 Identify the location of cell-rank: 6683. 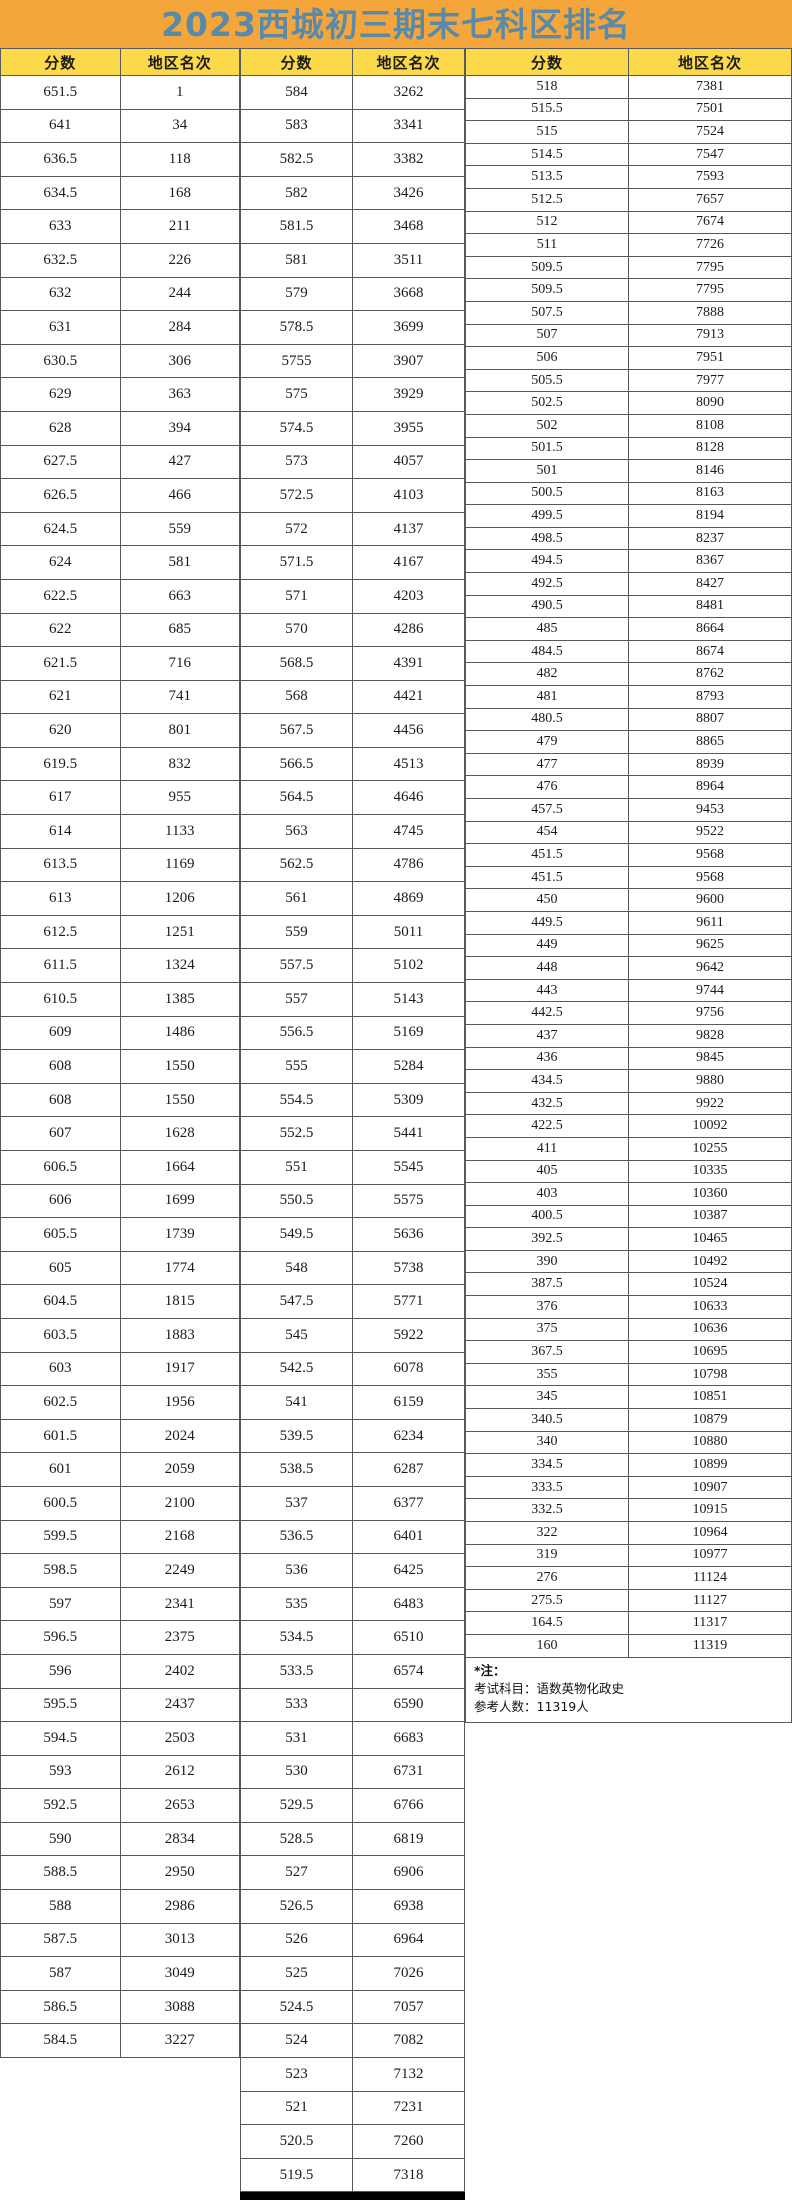
(408, 1738).